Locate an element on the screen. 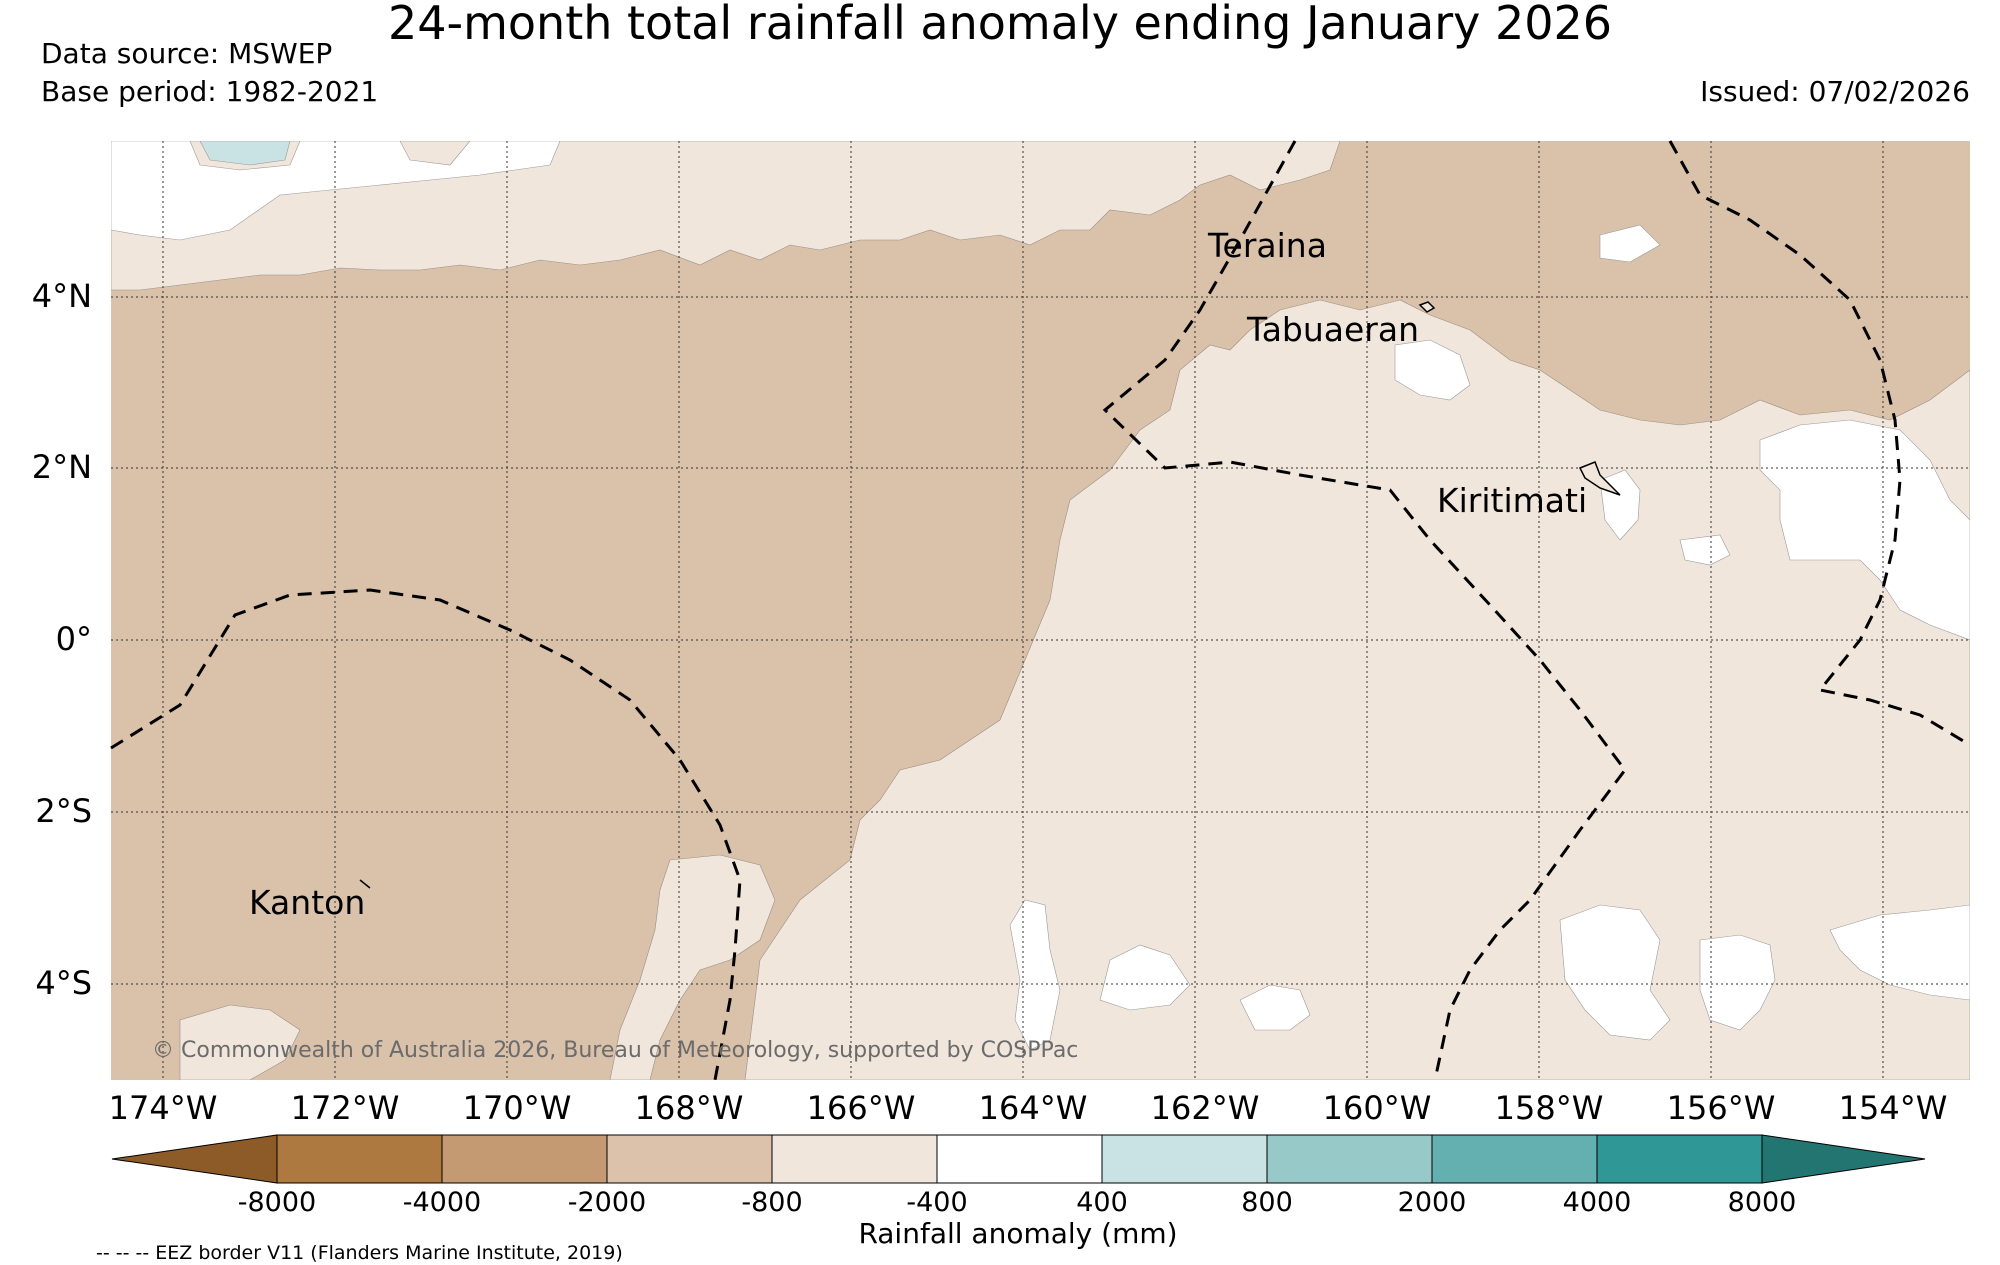 The width and height of the screenshot is (2000, 1265). colorbar-tick-800: 800 is located at coordinates (1267, 1202).